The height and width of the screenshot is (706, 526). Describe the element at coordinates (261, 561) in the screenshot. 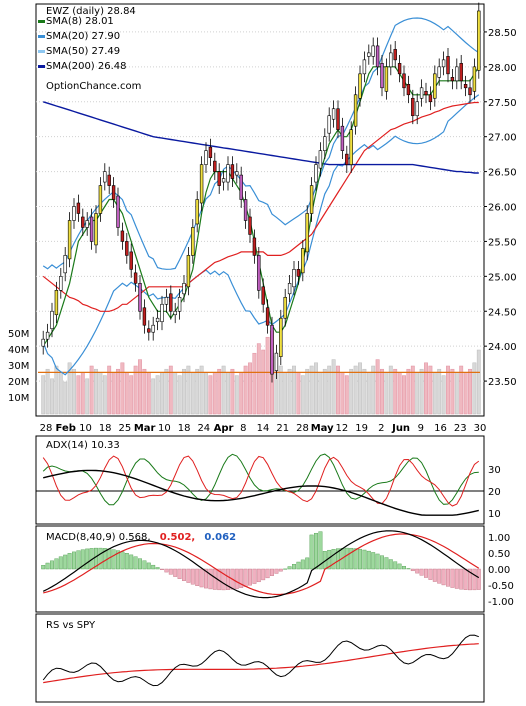

I see `macd-histogram` at that location.